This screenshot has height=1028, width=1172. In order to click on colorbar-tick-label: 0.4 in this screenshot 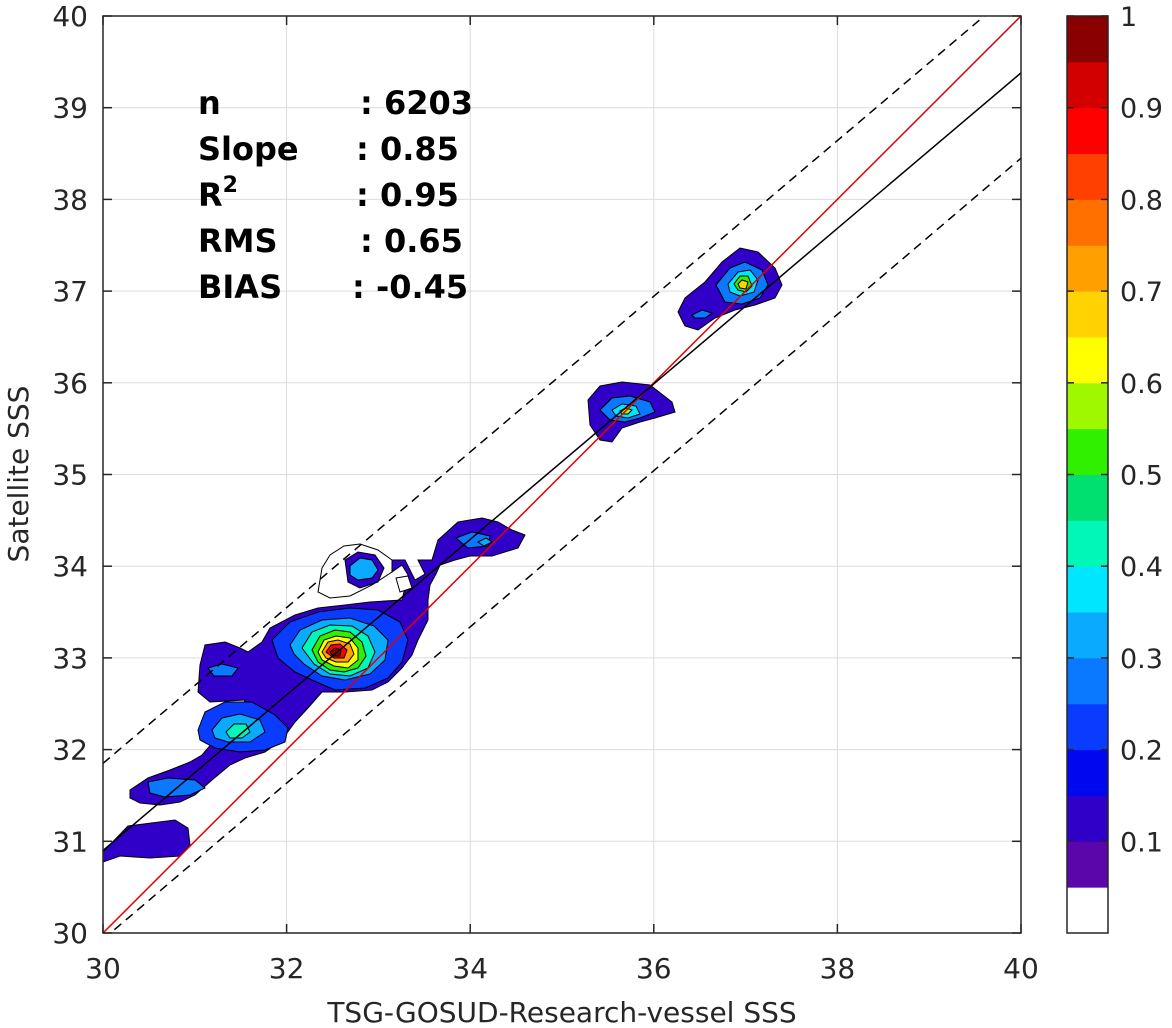, I will do `click(1141, 567)`.